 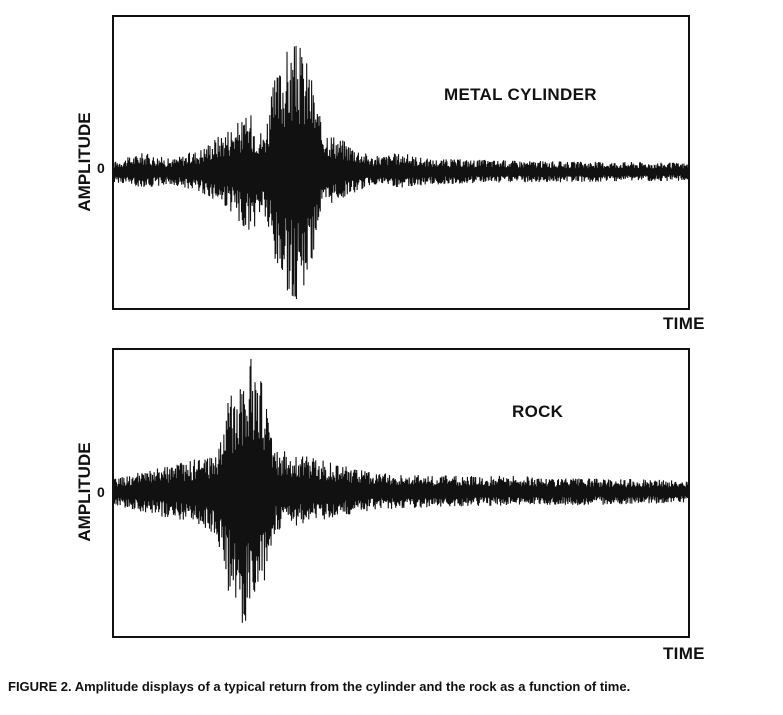 What do you see at coordinates (84, 492) in the screenshot?
I see `amplitude-axis-label-bottom: AMPLITUDE` at bounding box center [84, 492].